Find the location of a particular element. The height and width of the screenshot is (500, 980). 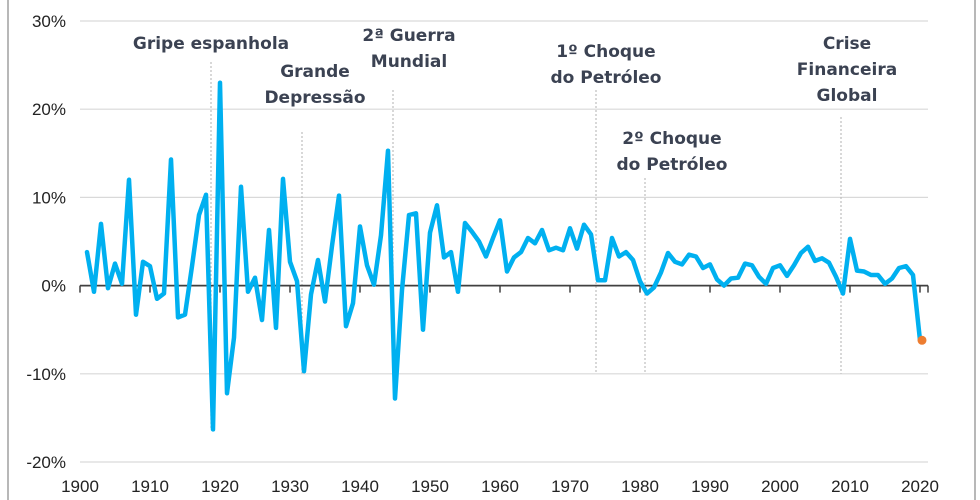

x-tick-label: 1960 is located at coordinates (500, 486).